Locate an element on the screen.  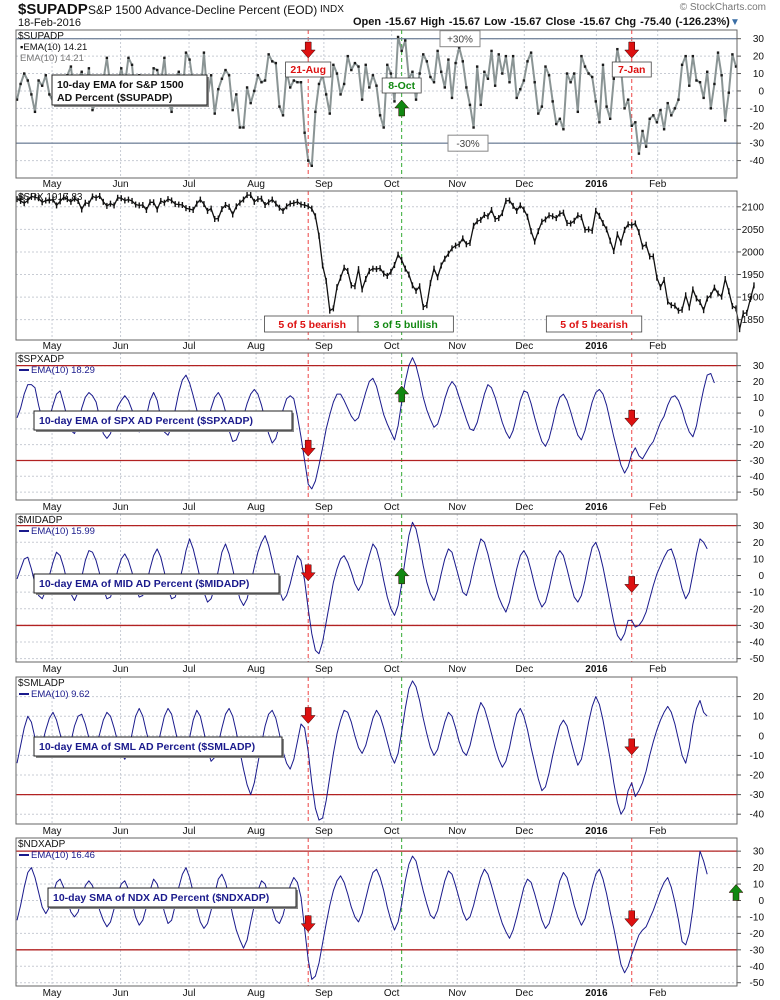
note-text: 10-day EMA of SPX AD Percent ($SPXADP) is located at coordinates (146, 421).